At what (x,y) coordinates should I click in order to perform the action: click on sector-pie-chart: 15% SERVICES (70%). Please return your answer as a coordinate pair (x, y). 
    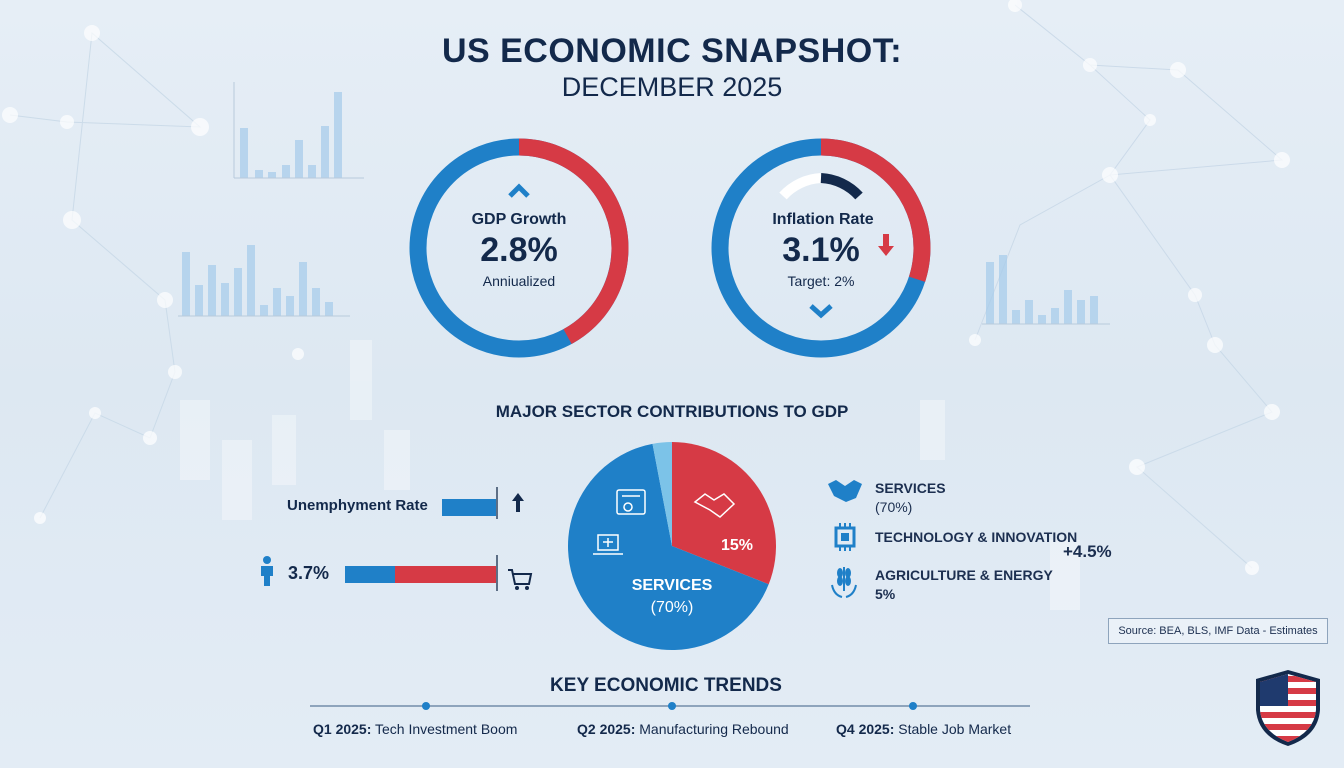
    Looking at the image, I should click on (672, 546).